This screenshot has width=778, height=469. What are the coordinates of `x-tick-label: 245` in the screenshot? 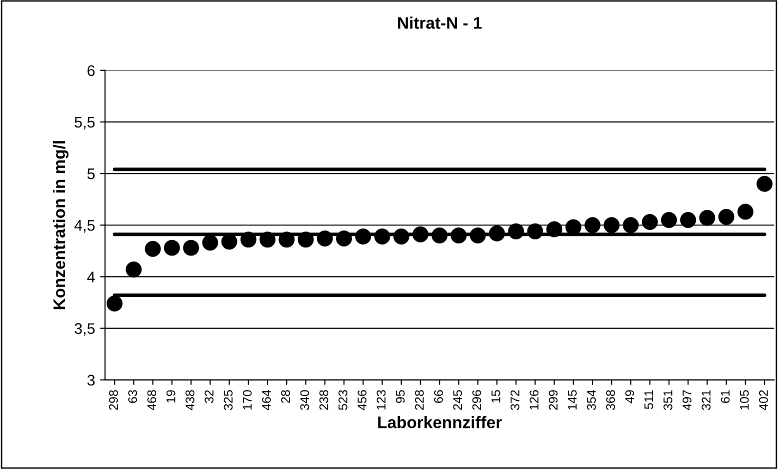 It's located at (457, 400).